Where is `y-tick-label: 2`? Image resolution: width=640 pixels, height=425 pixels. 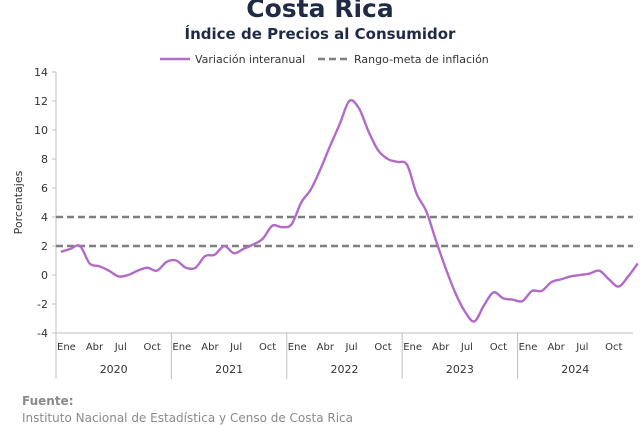
y-tick-label: 2 is located at coordinates (44, 246).